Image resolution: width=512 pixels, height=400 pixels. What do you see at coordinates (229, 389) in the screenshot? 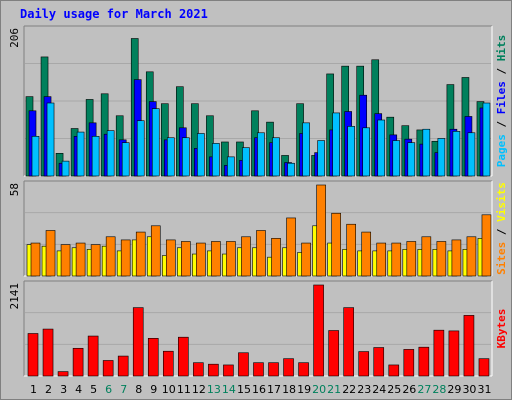
I see `x-tick-14: 14` at bounding box center [229, 389].